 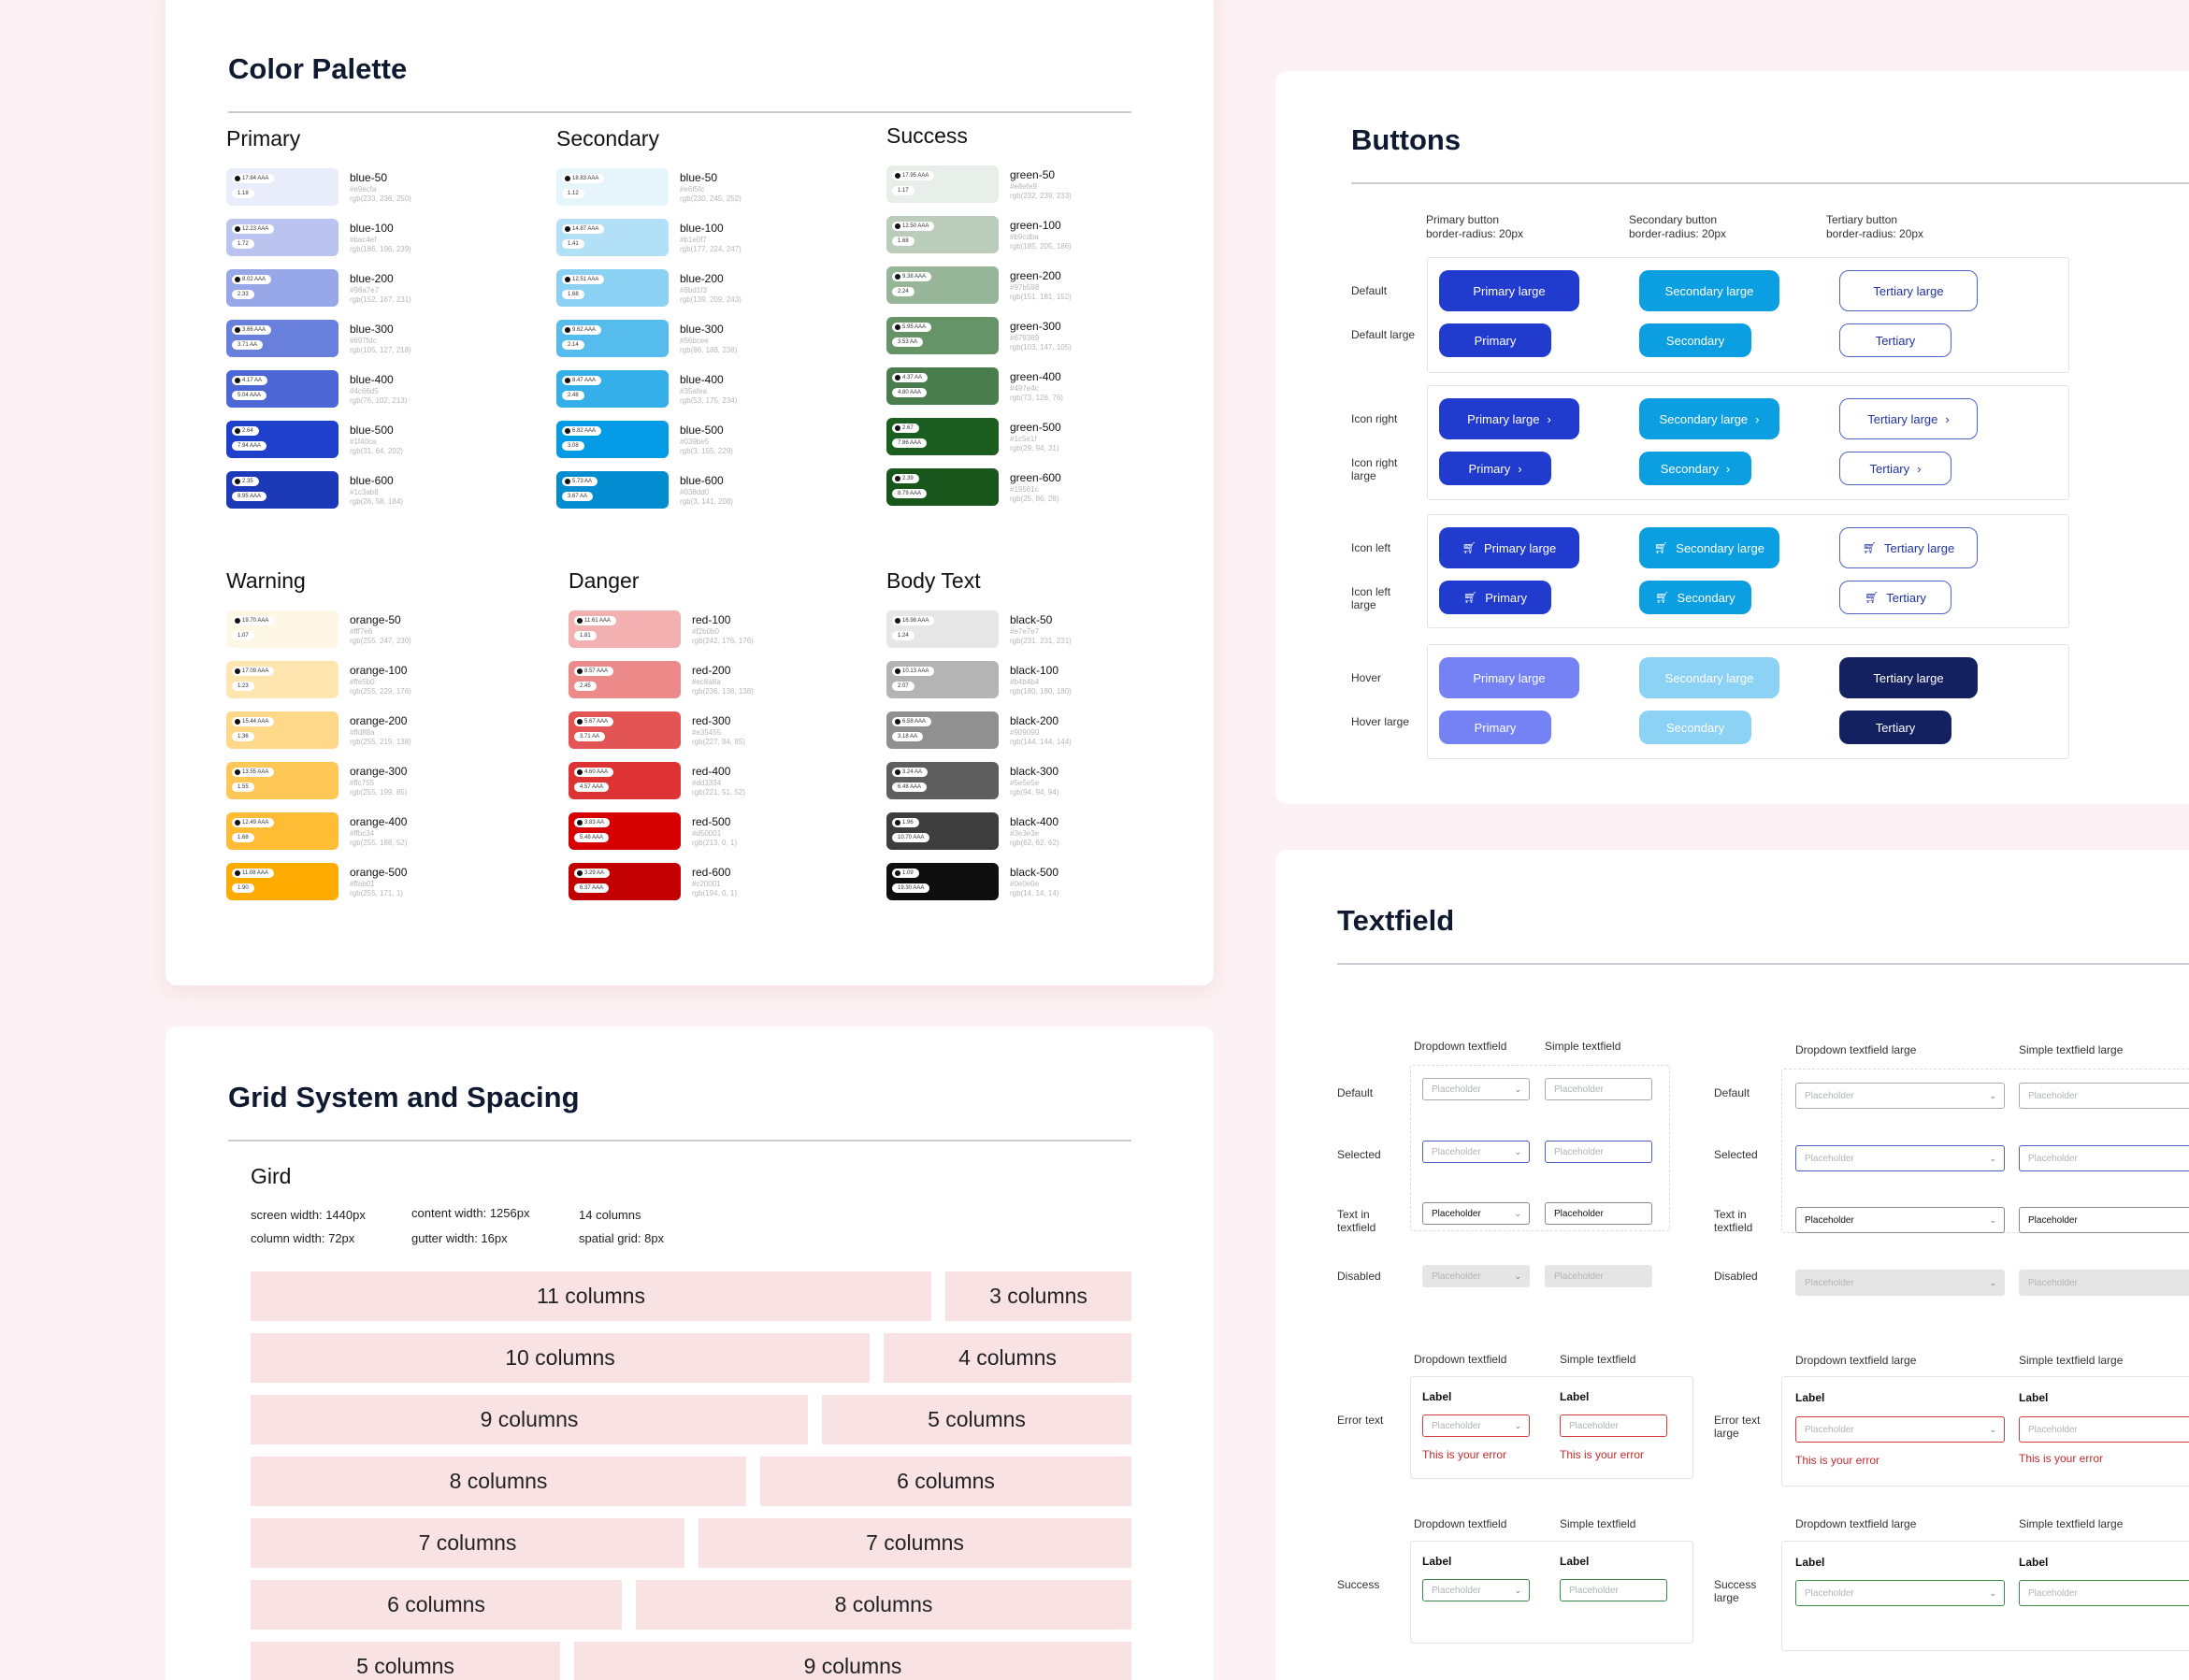 I want to click on dropdown-large-error: Placeholder ⌄, so click(x=1900, y=1429).